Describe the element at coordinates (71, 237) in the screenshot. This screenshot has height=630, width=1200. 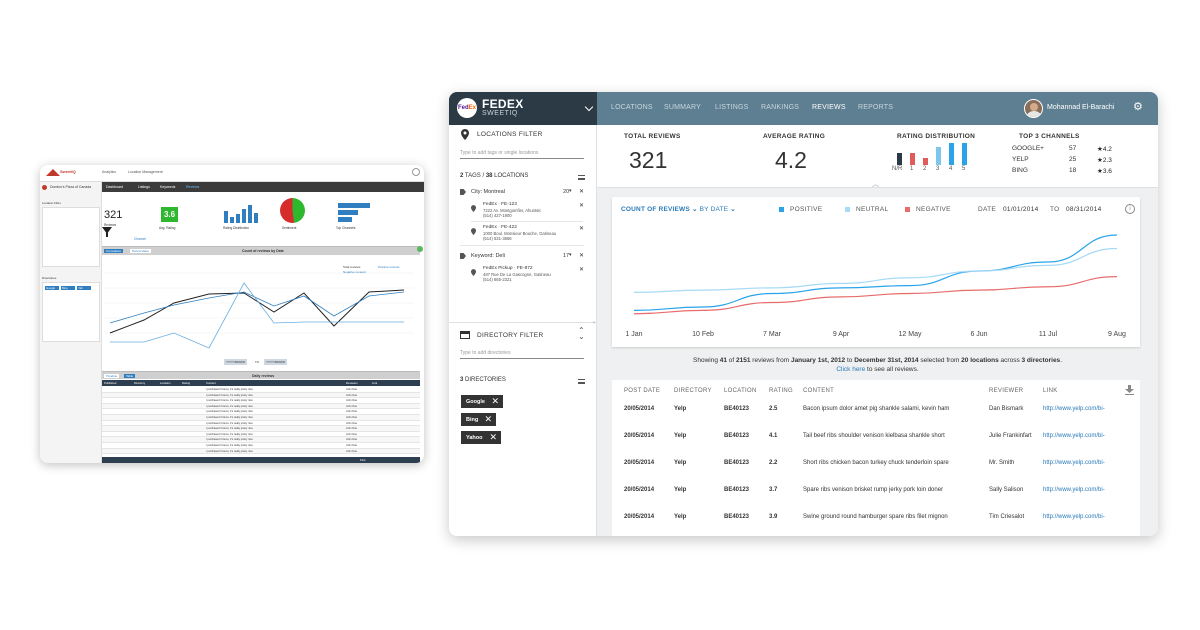
I see `legacy-location-filter-box` at that location.